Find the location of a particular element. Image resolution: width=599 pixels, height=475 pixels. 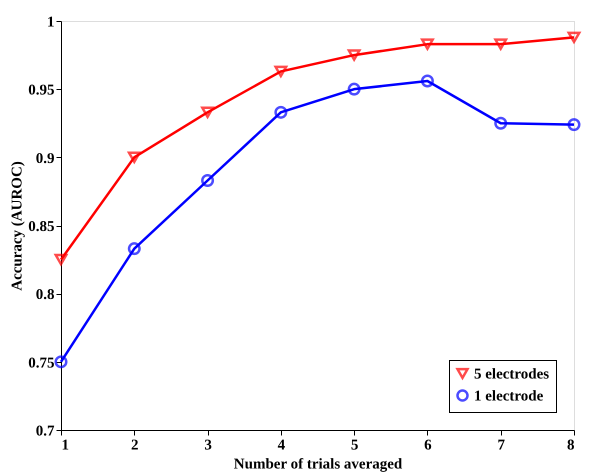

y-tick-label: 1 is located at coordinates (50, 22).